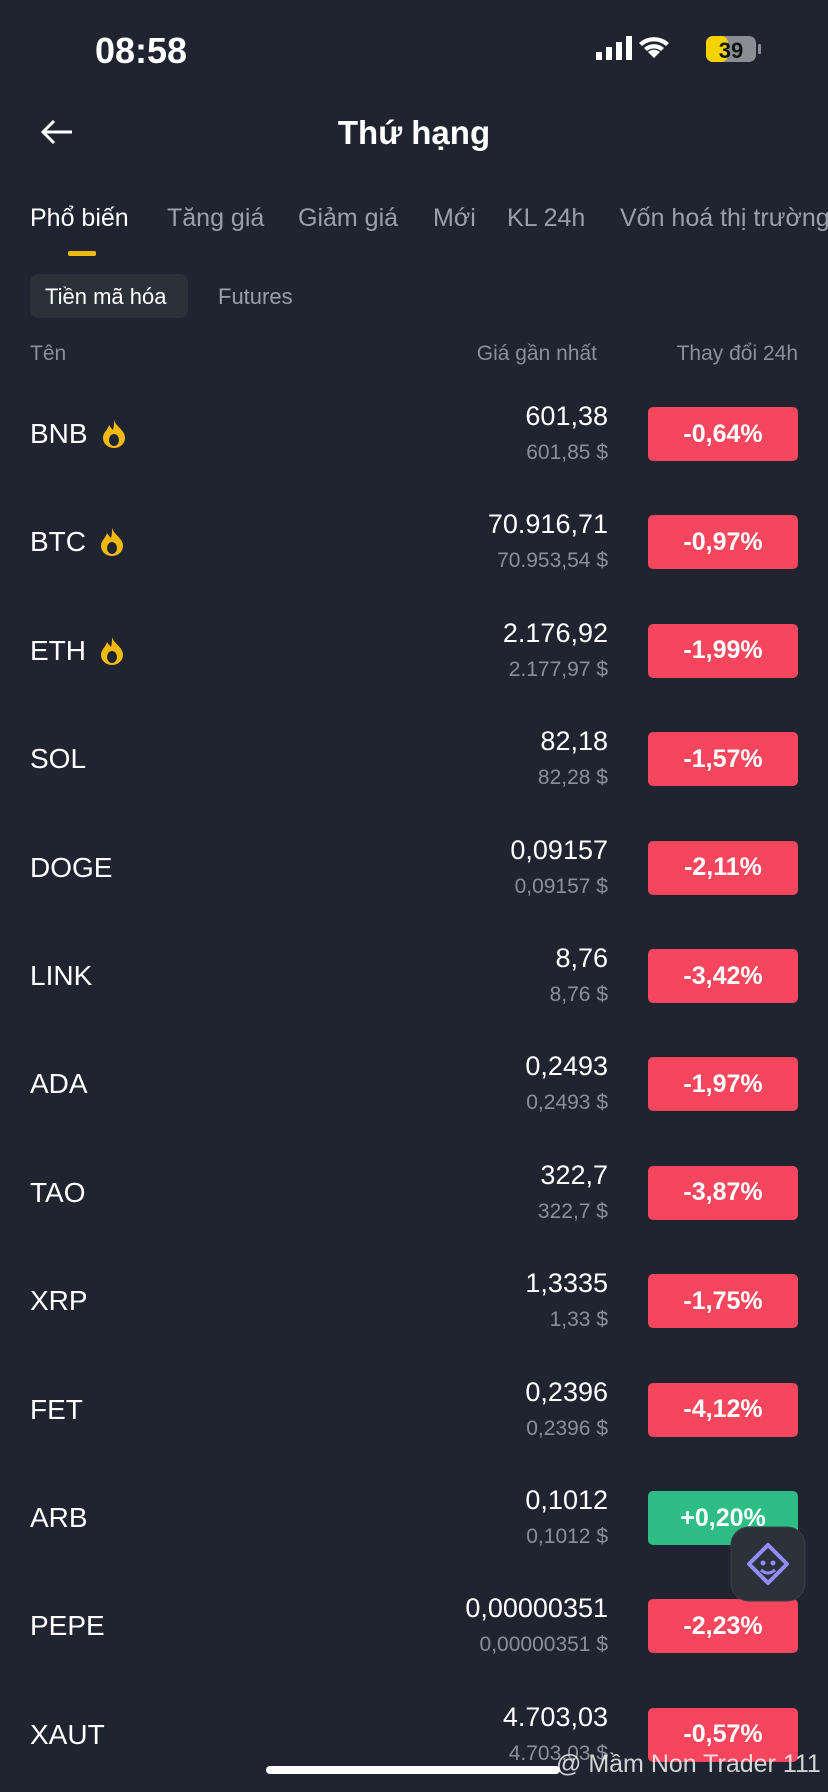 The height and width of the screenshot is (1792, 828). What do you see at coordinates (558, 1753) in the screenshot?
I see `usd-price: 4.703,03 $` at bounding box center [558, 1753].